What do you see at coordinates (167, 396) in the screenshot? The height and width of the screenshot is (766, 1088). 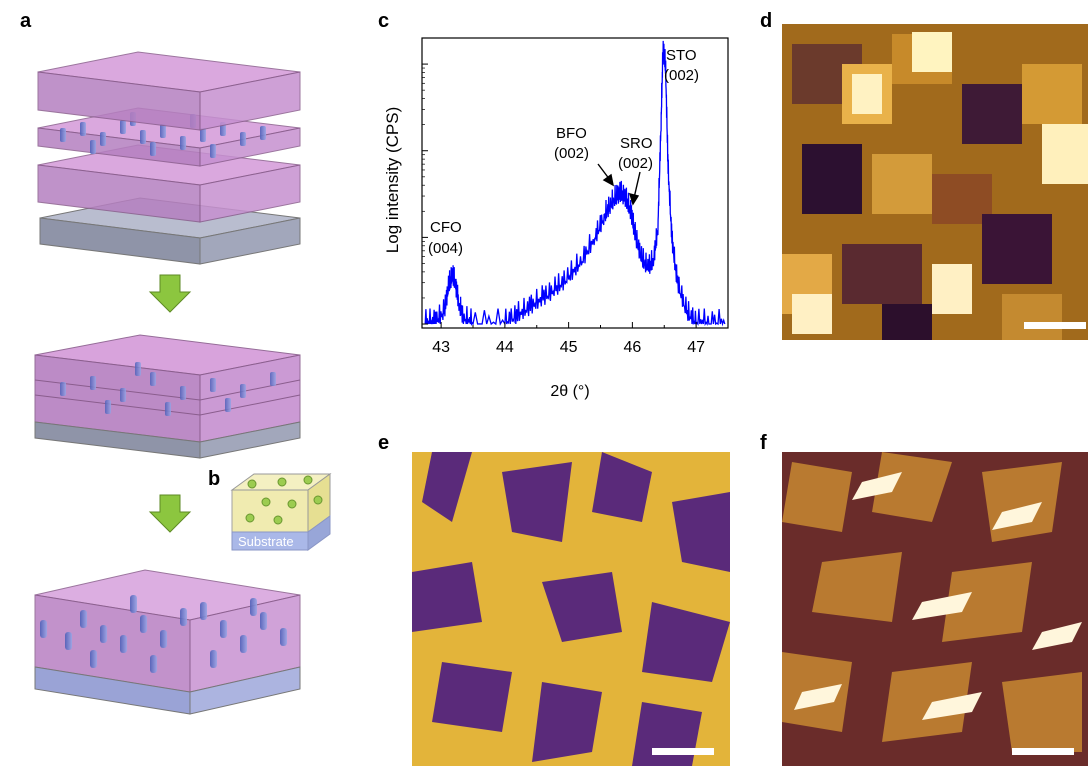 I see `stacked-layers` at bounding box center [167, 396].